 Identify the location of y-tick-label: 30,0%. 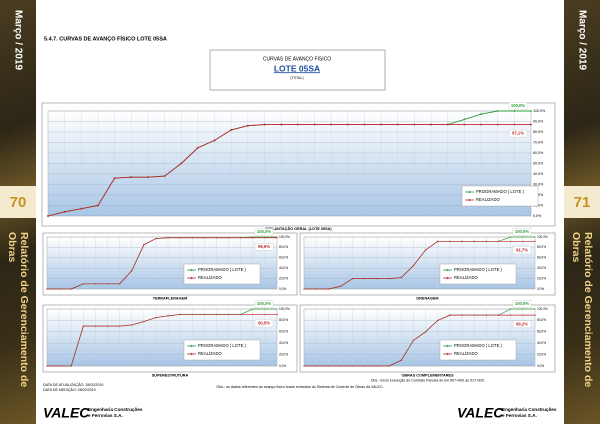
(538, 184).